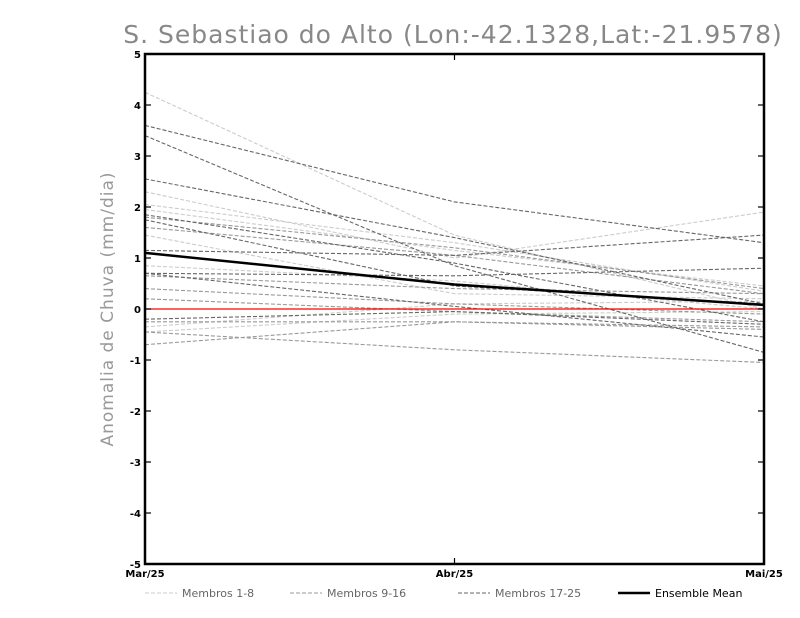 Image resolution: width=800 pixels, height=618 pixels. I want to click on y-tick-label: 1, so click(137, 259).